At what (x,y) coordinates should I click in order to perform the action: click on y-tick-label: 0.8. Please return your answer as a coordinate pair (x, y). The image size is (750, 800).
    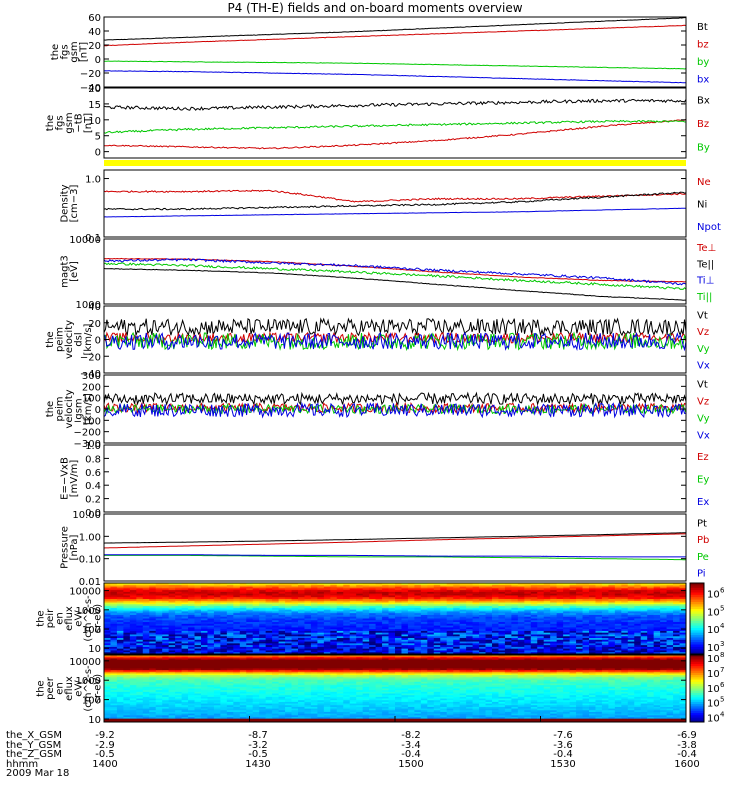
    Looking at the image, I should click on (93, 459).